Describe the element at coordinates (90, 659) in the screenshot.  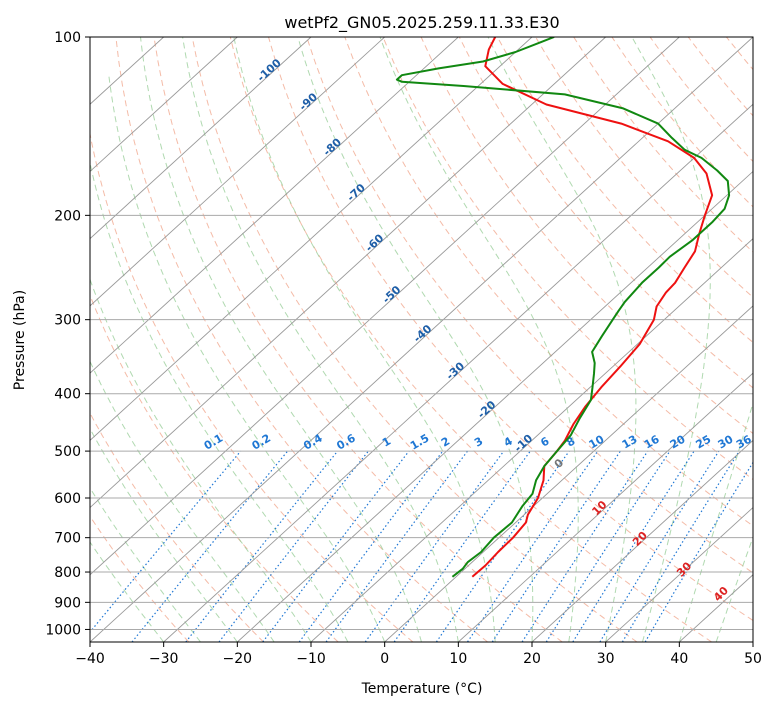
I see `x-tick-label: −40` at that location.